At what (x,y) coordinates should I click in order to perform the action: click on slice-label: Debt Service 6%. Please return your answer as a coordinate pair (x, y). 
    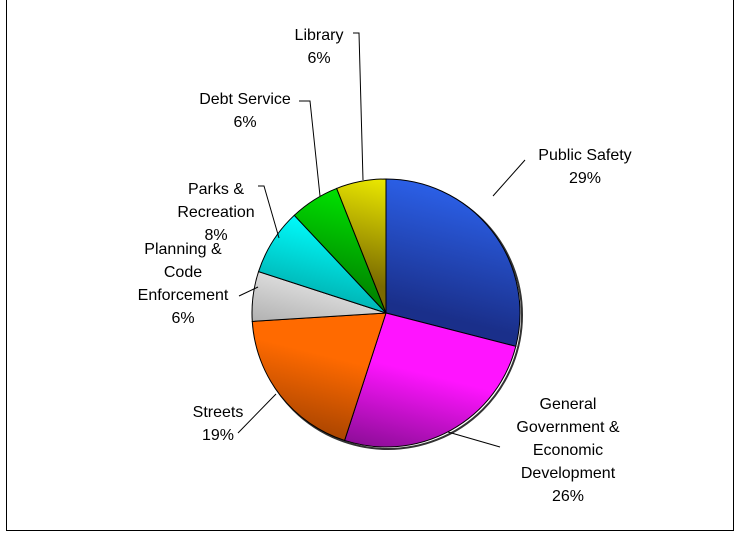
    Looking at the image, I should click on (245, 111).